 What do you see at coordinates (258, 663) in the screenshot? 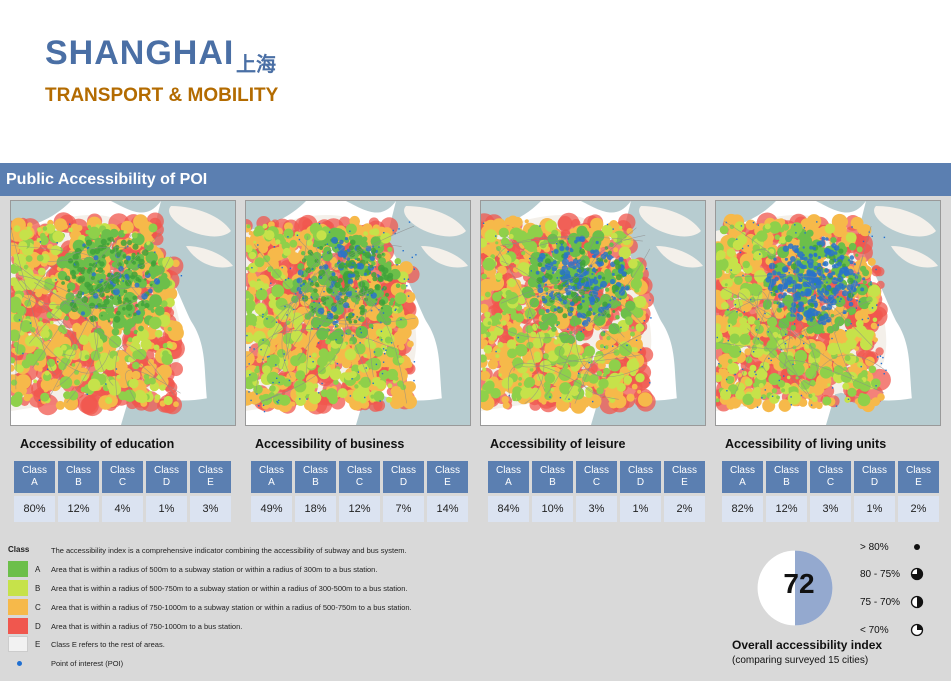
I see `legend-item-poi: Point of interest (POI)` at bounding box center [258, 663].